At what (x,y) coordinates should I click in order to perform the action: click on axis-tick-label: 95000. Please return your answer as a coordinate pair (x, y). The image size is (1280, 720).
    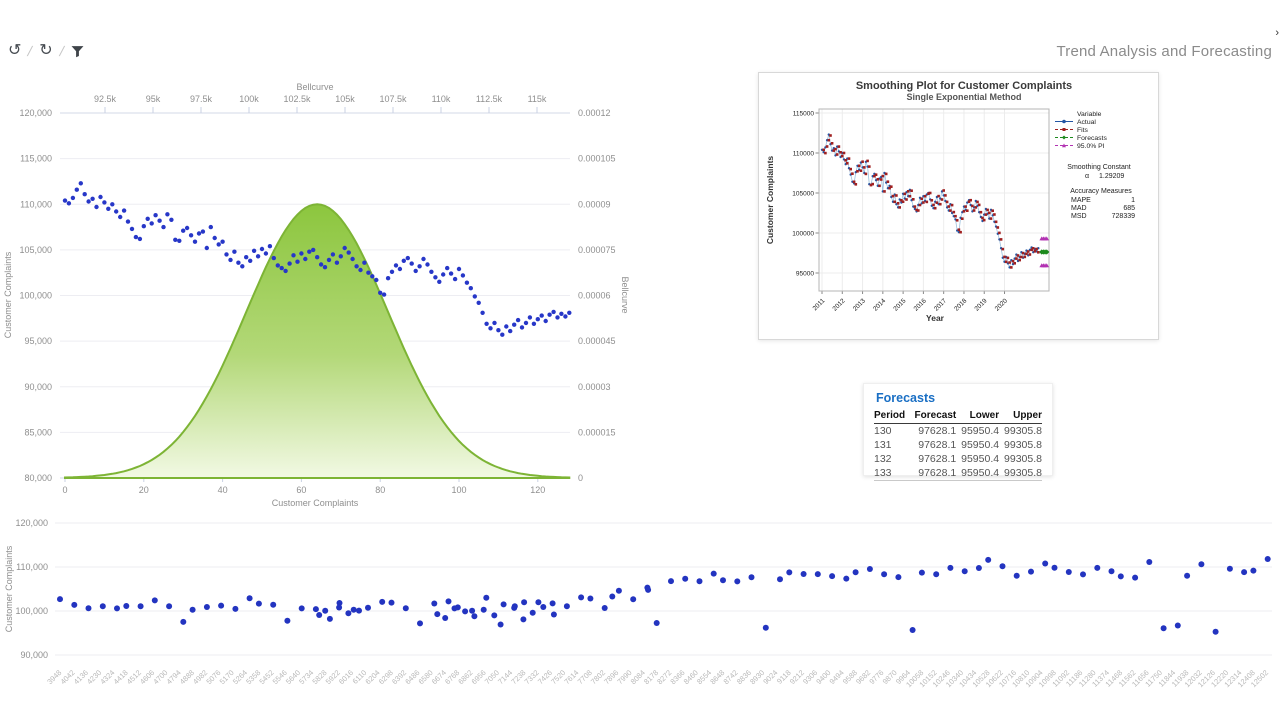
    Looking at the image, I should click on (805, 274).